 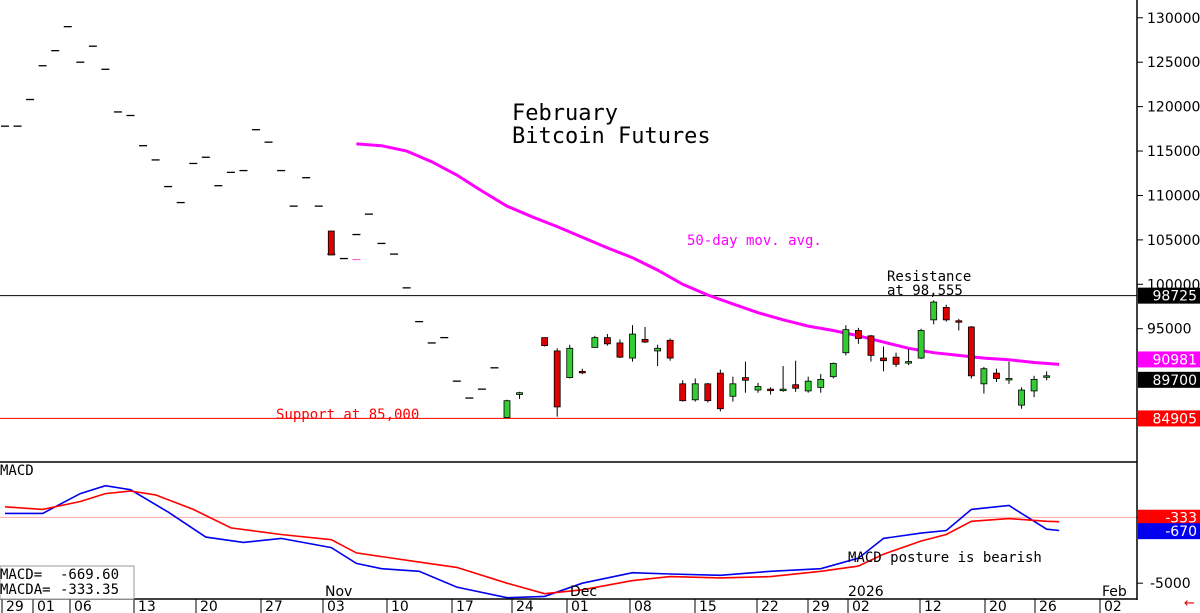 What do you see at coordinates (83, 606) in the screenshot?
I see `x-axis-tick-label: 06` at bounding box center [83, 606].